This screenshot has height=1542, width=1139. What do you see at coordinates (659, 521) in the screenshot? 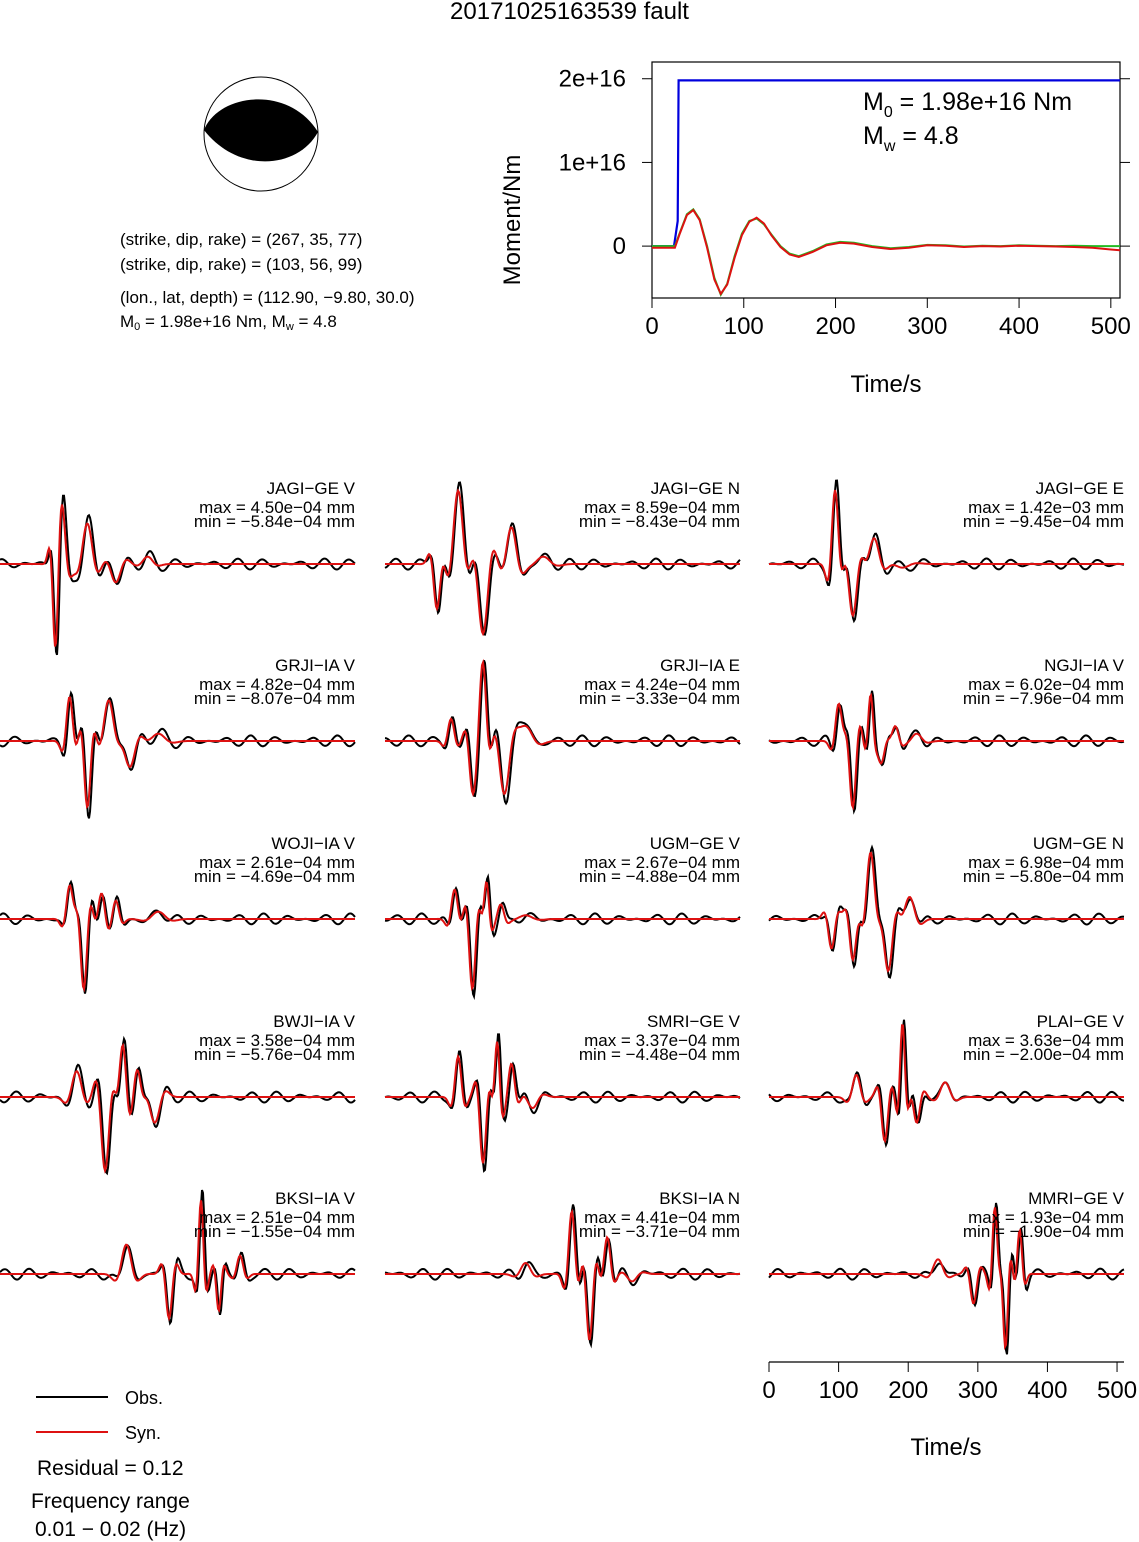
I see `station-min: min = −8.43e−04 mm` at bounding box center [659, 521].